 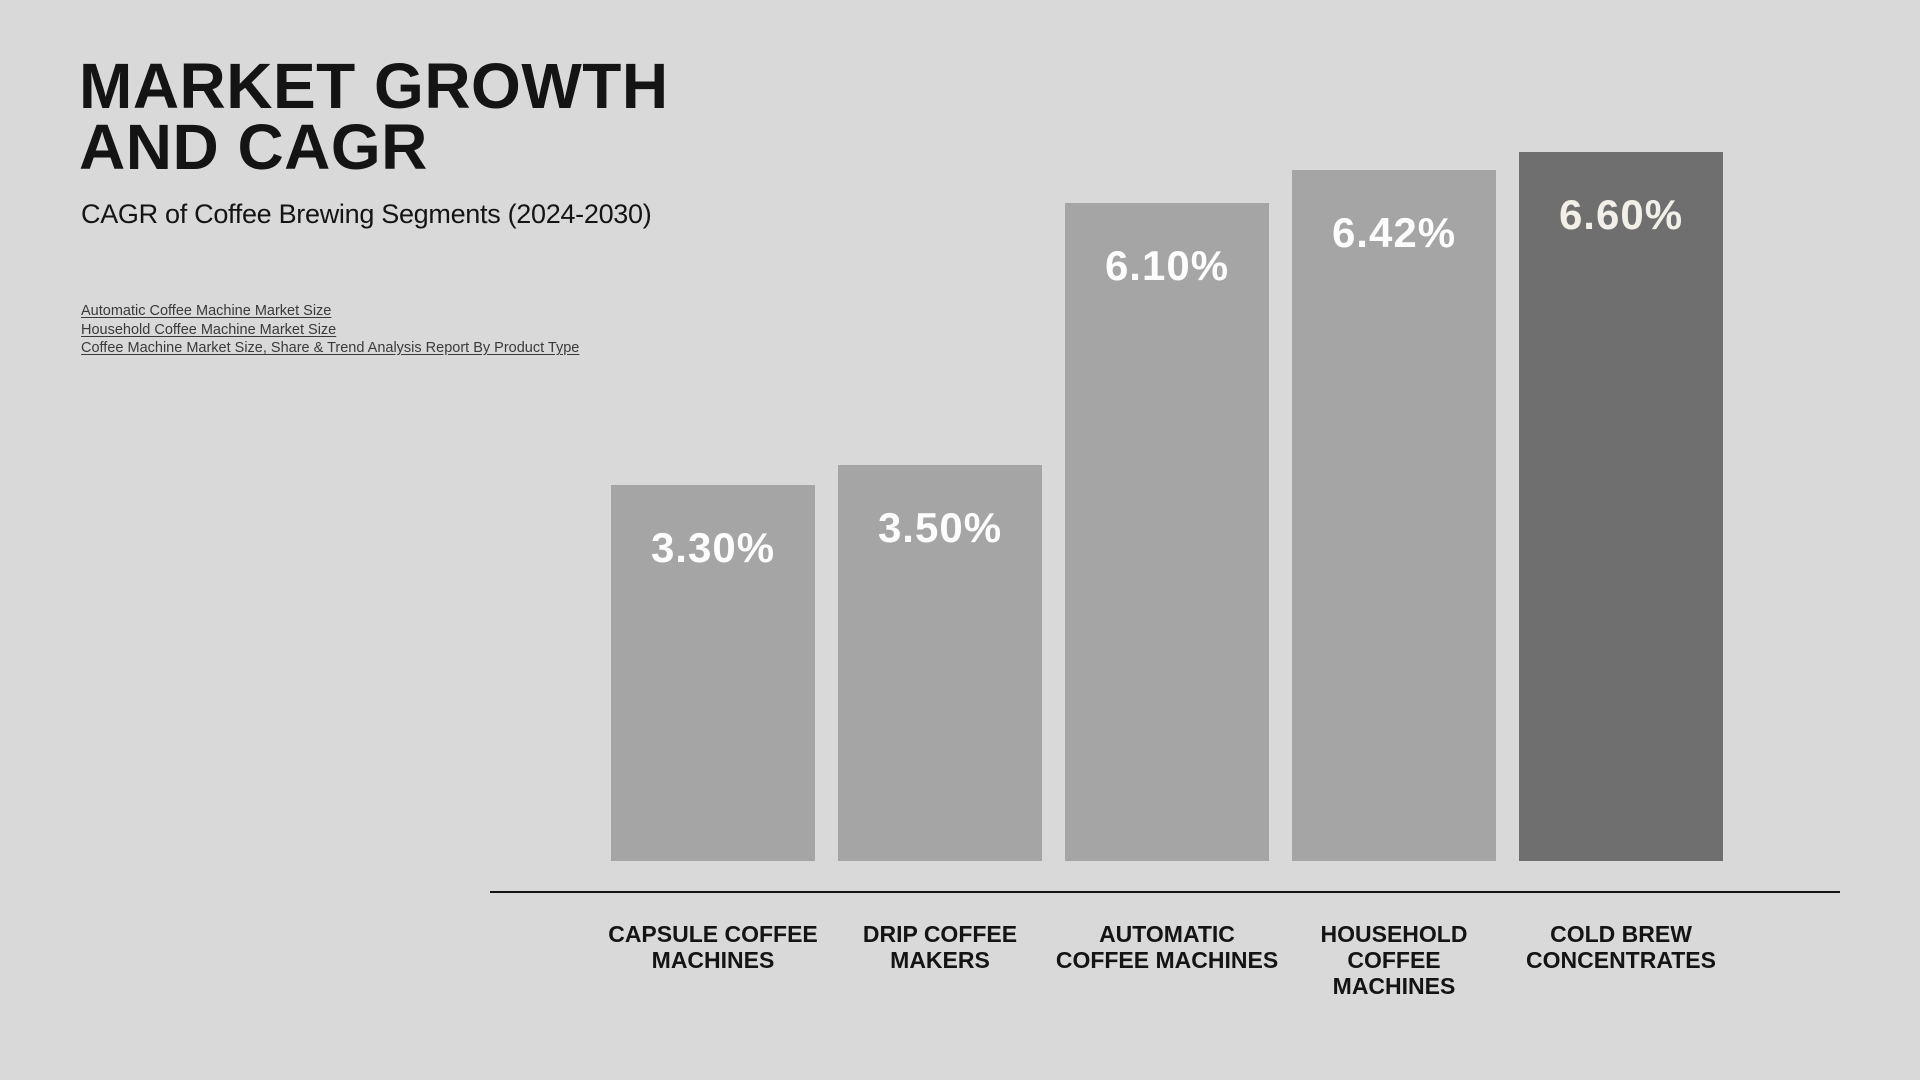 What do you see at coordinates (1167, 947) in the screenshot?
I see `category-label-automatic-coffee-machines: AUTOMATIC COFFEE MACHINES` at bounding box center [1167, 947].